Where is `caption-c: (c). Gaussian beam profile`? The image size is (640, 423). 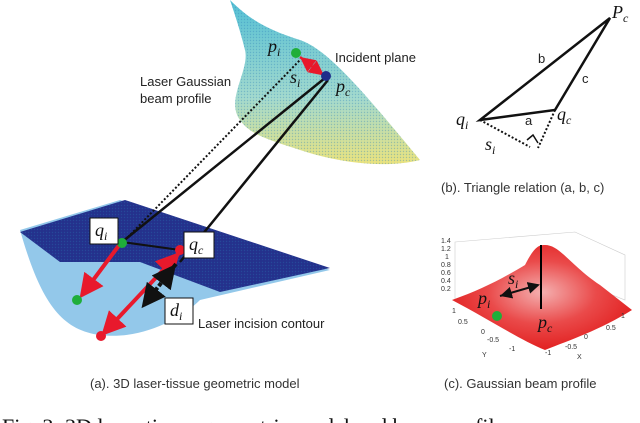
caption-c: (c). Gaussian beam profile is located at coordinates (520, 383).